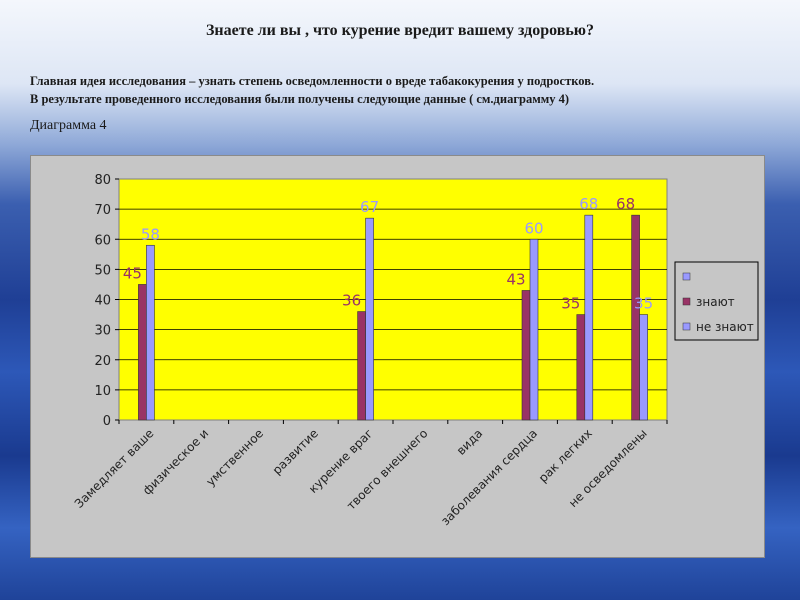 The image size is (800, 600). I want to click on x-category-label: умственное, so click(234, 457).